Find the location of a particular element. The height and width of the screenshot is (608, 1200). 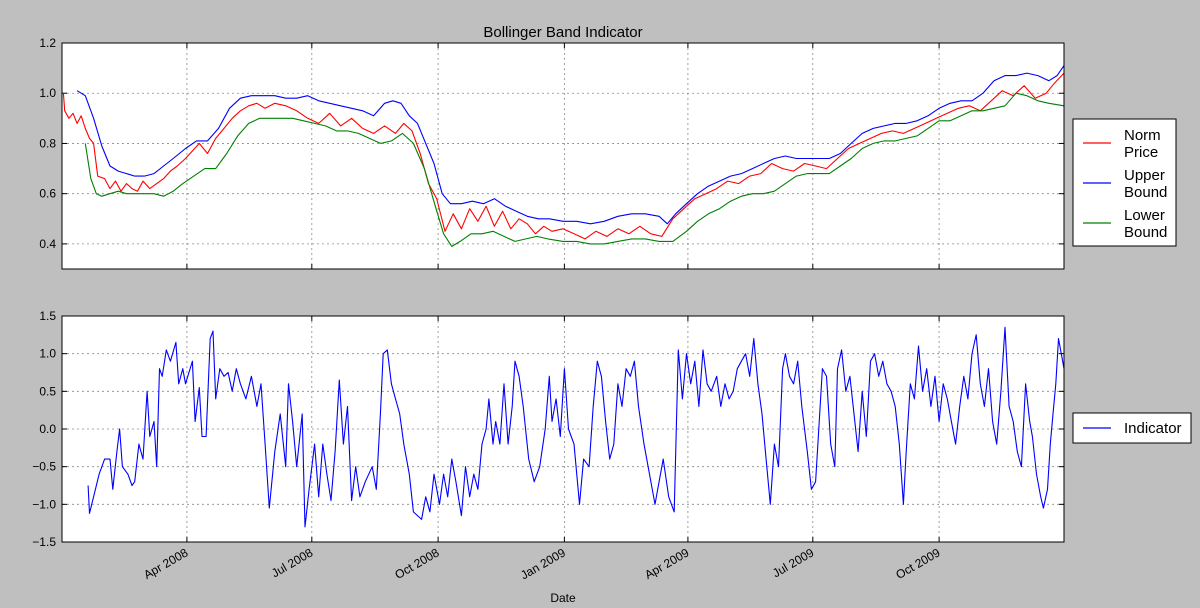

x-tick-label: Apr 2009 is located at coordinates (666, 563).